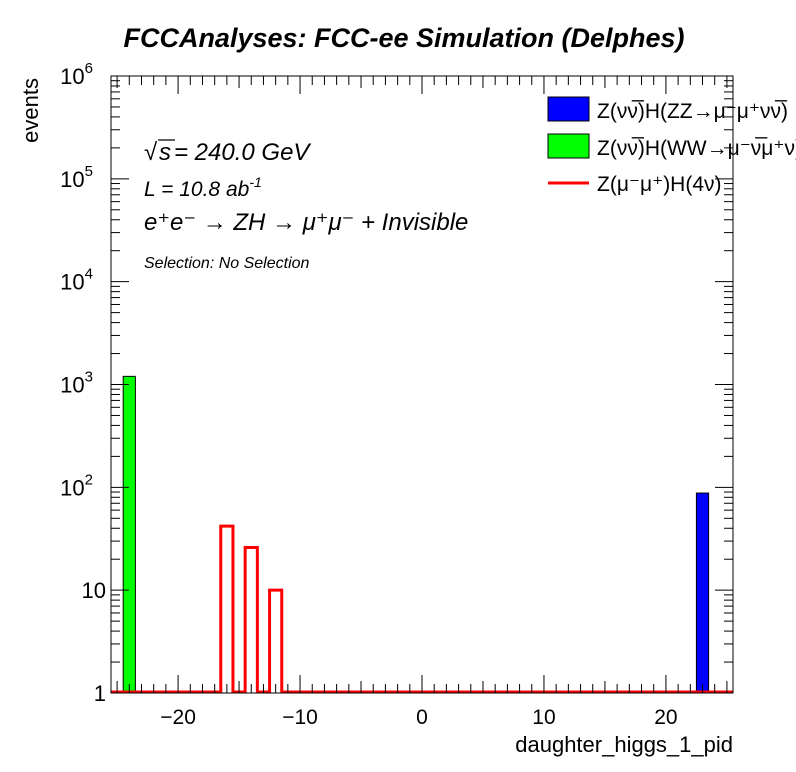  What do you see at coordinates (300, 717) in the screenshot?
I see `x-tick-label: −10` at bounding box center [300, 717].